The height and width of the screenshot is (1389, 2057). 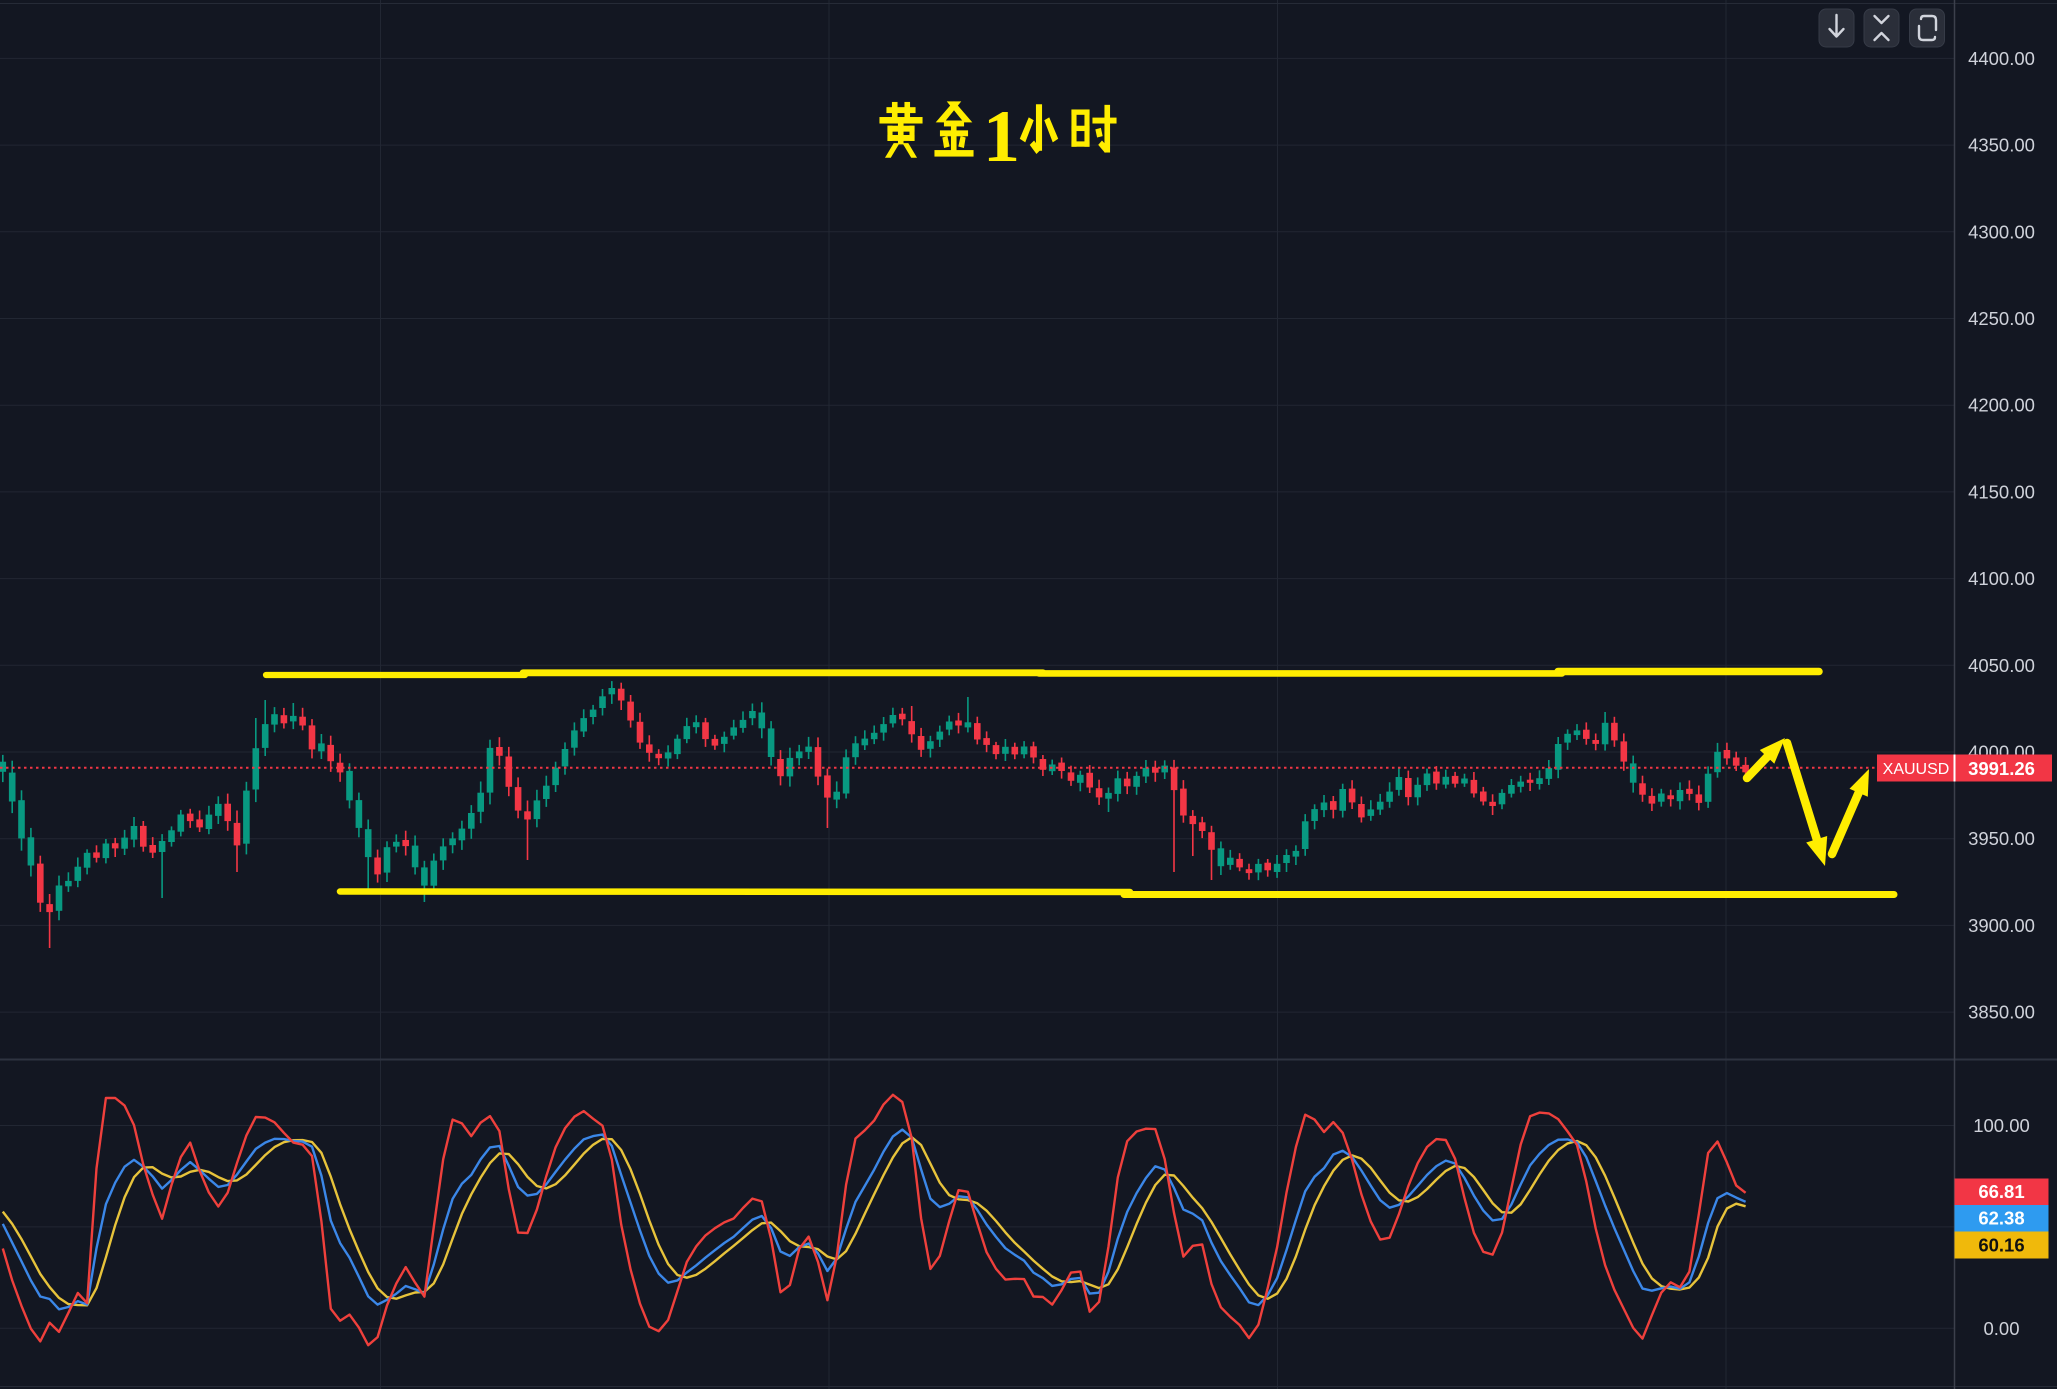 What do you see at coordinates (2001, 231) in the screenshot?
I see `svg-text: 4300.00` at bounding box center [2001, 231].